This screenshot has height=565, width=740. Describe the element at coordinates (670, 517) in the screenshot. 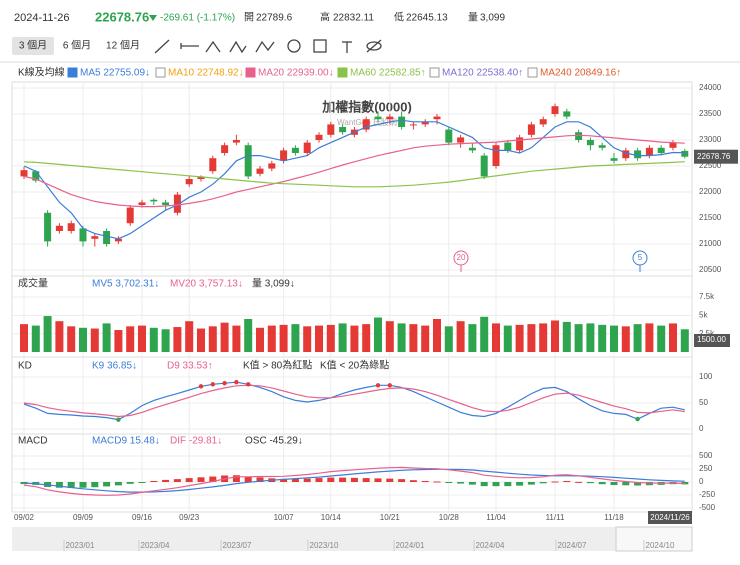

I see `cursor-date: 2024/11/26` at that location.